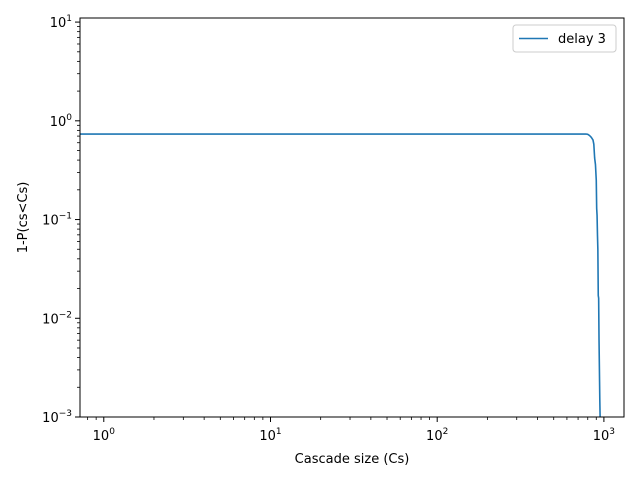 Image resolution: width=640 pixels, height=480 pixels. I want to click on legend-label-delay-3: delay 3, so click(582, 39).